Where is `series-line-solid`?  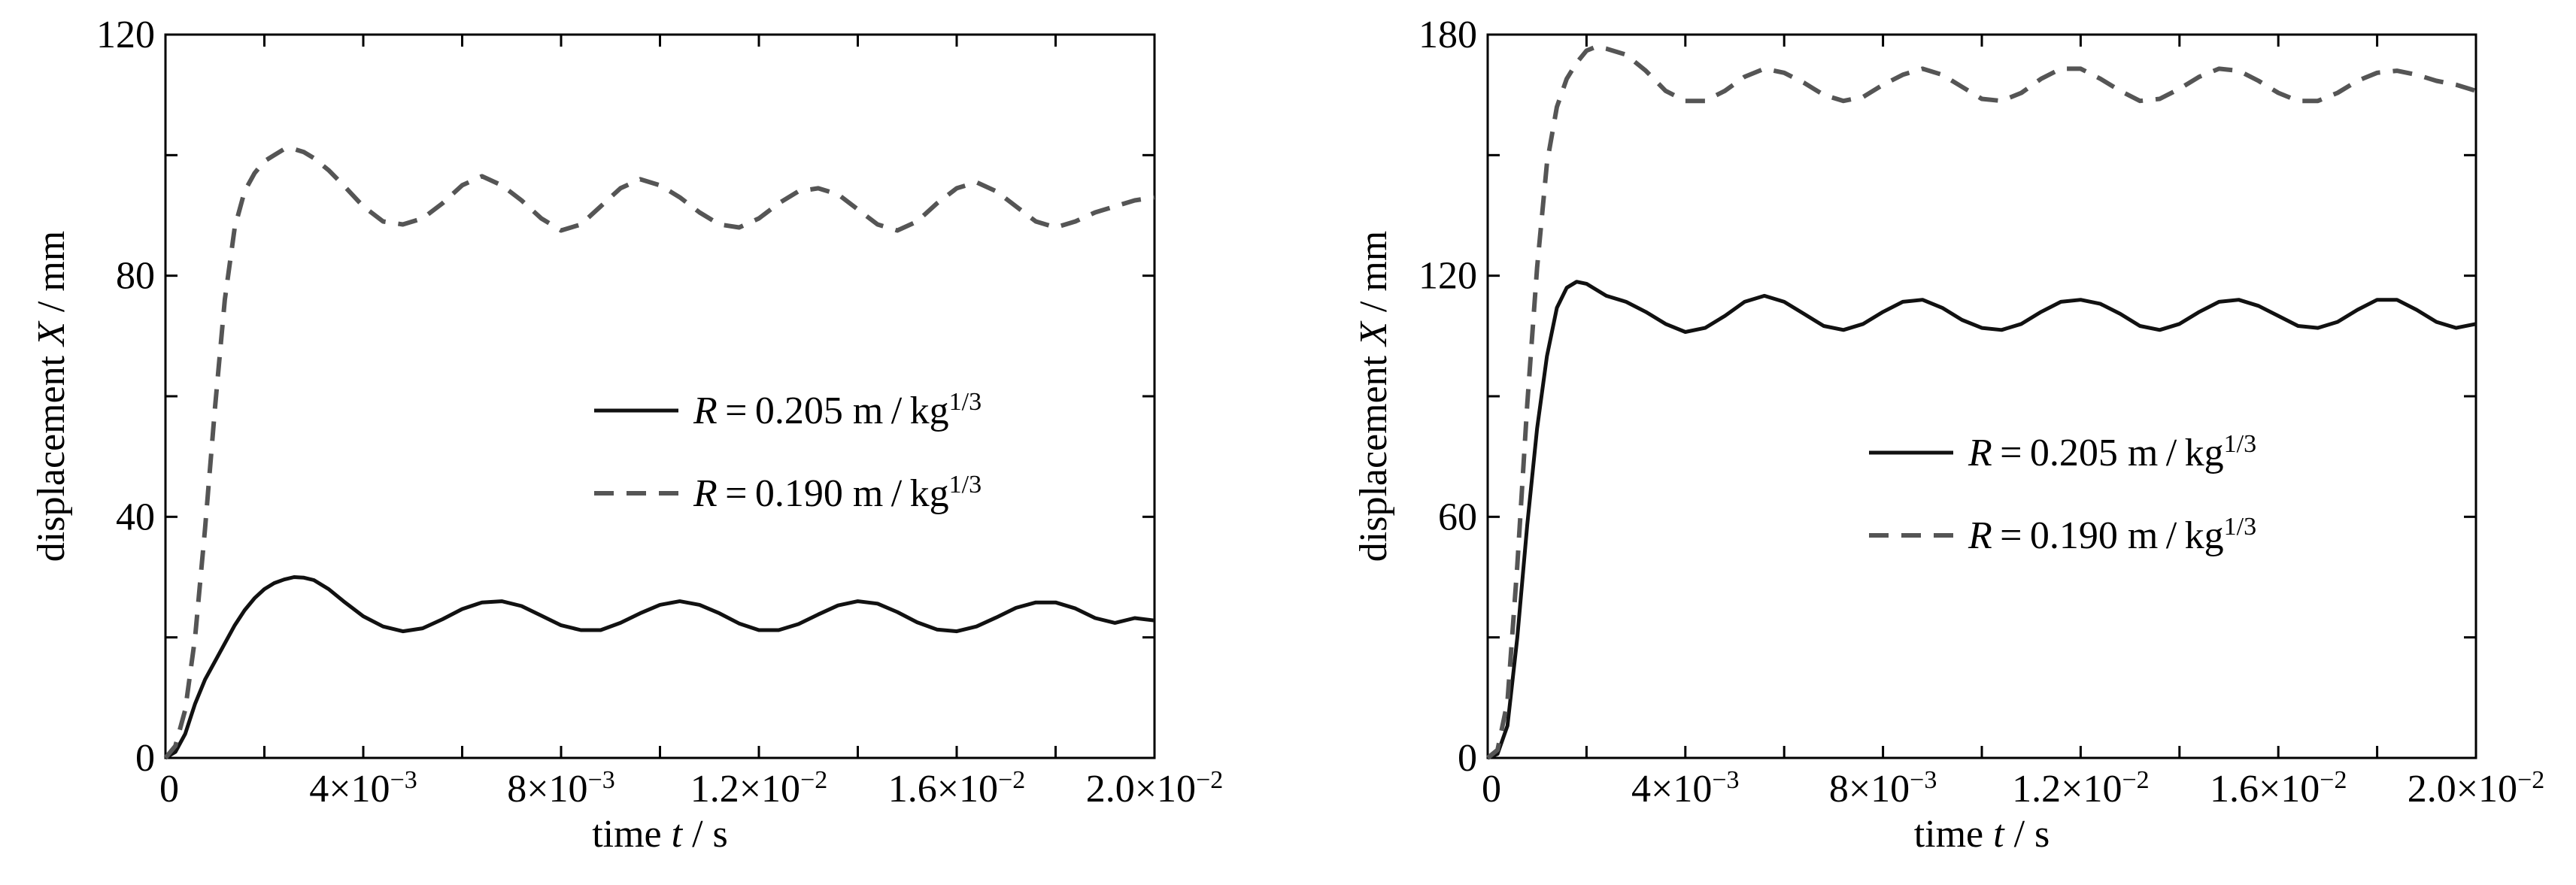 series-line-solid is located at coordinates (659, 667).